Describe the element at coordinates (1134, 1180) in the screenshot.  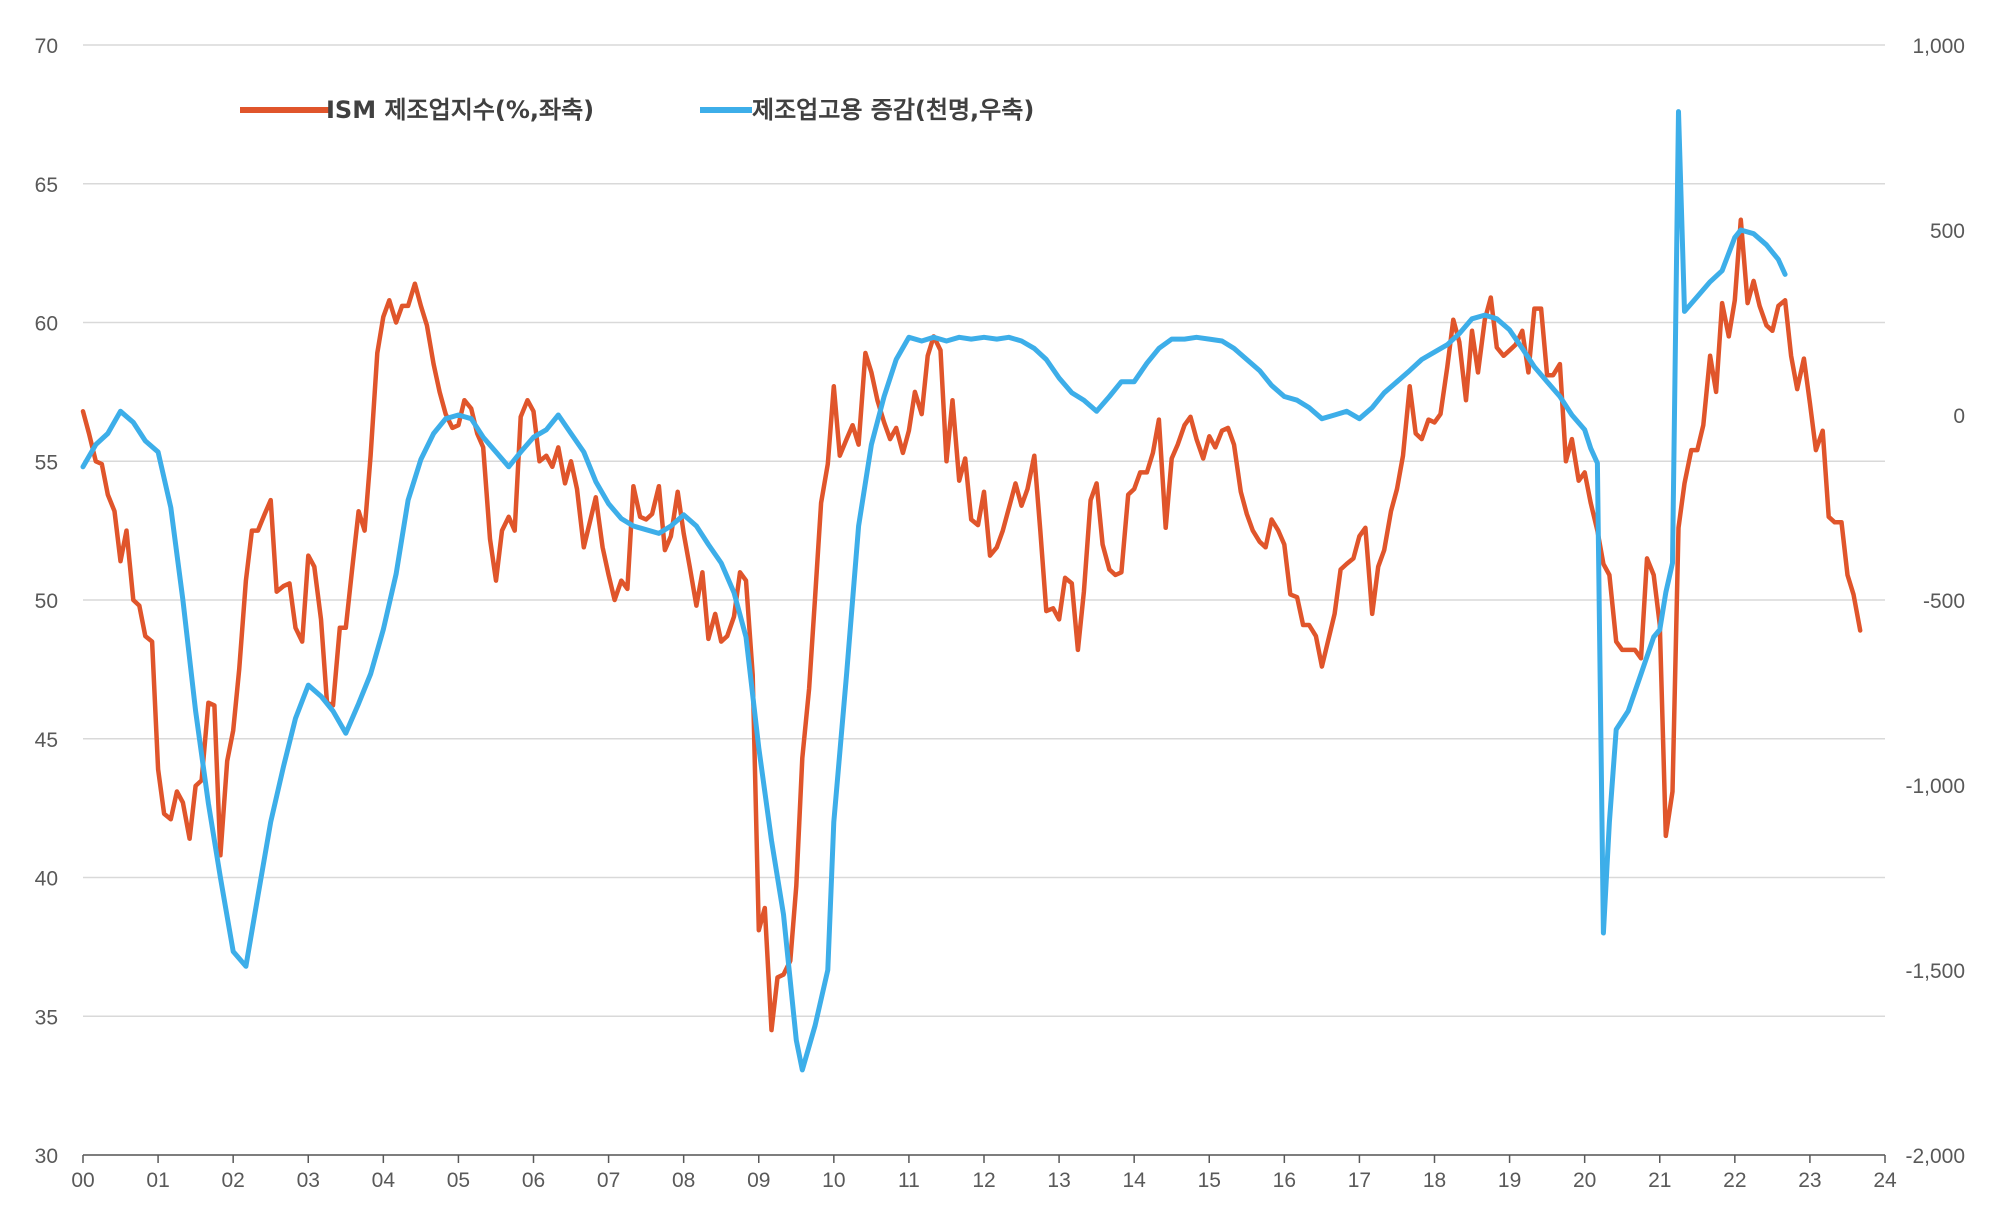
I see `x-tick-label: 14` at that location.